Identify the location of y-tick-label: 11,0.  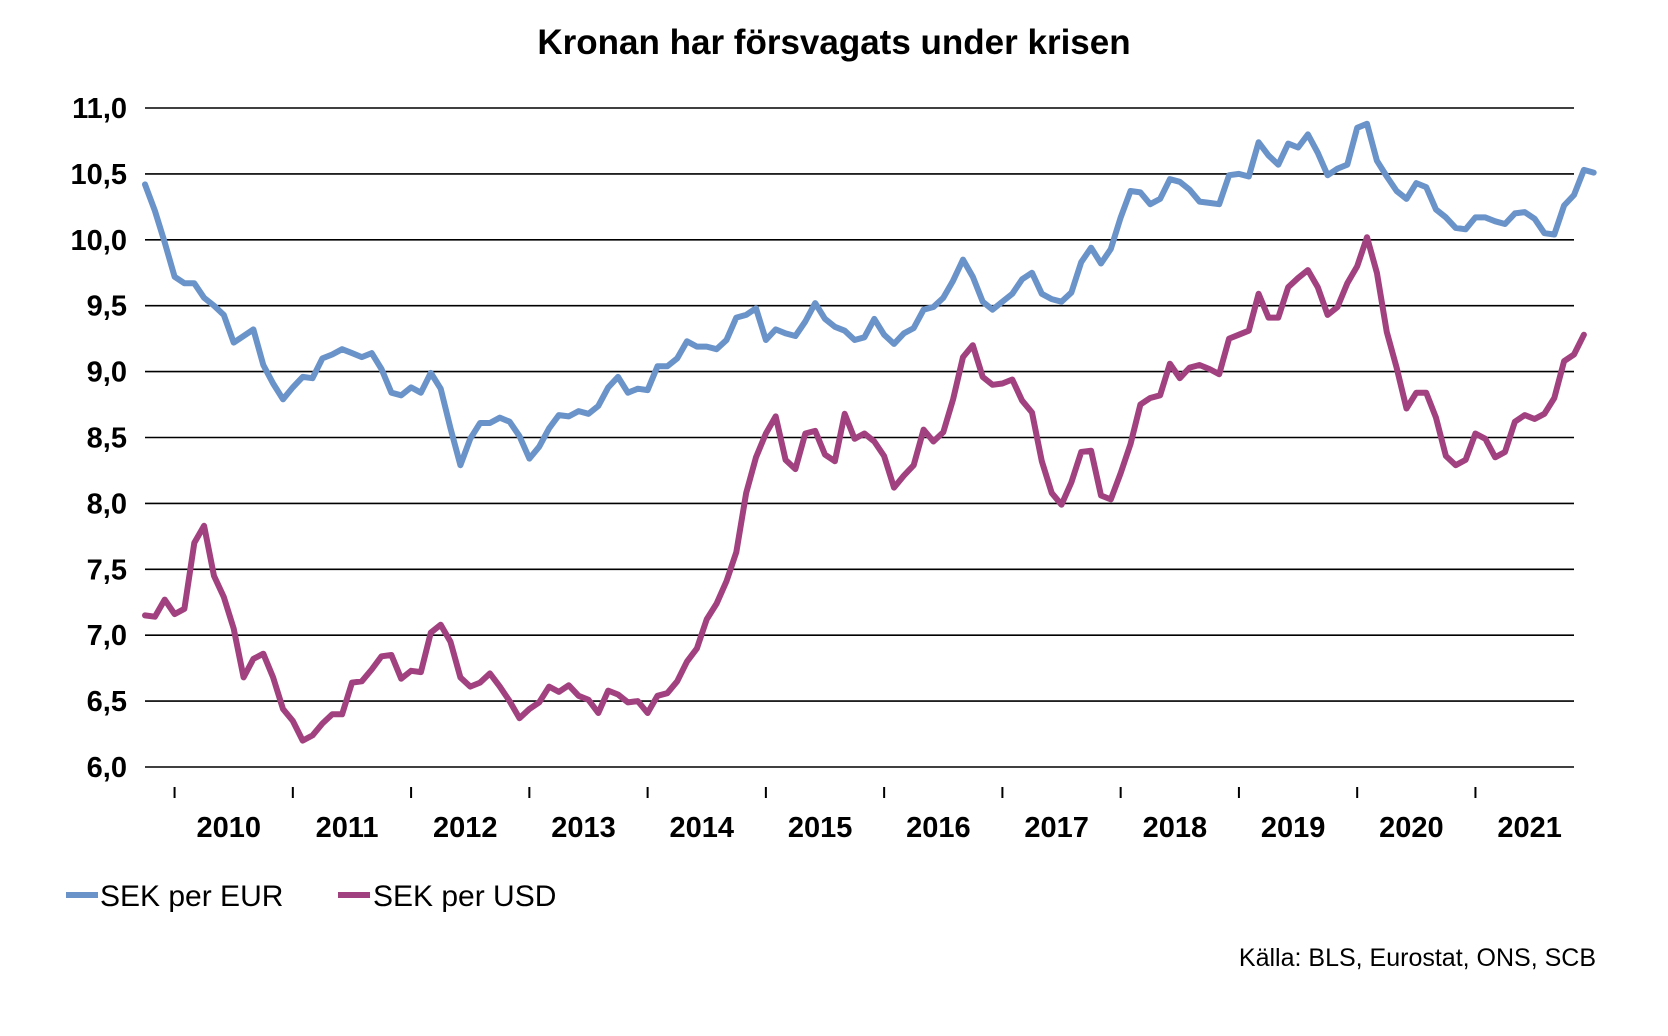
(99, 109).